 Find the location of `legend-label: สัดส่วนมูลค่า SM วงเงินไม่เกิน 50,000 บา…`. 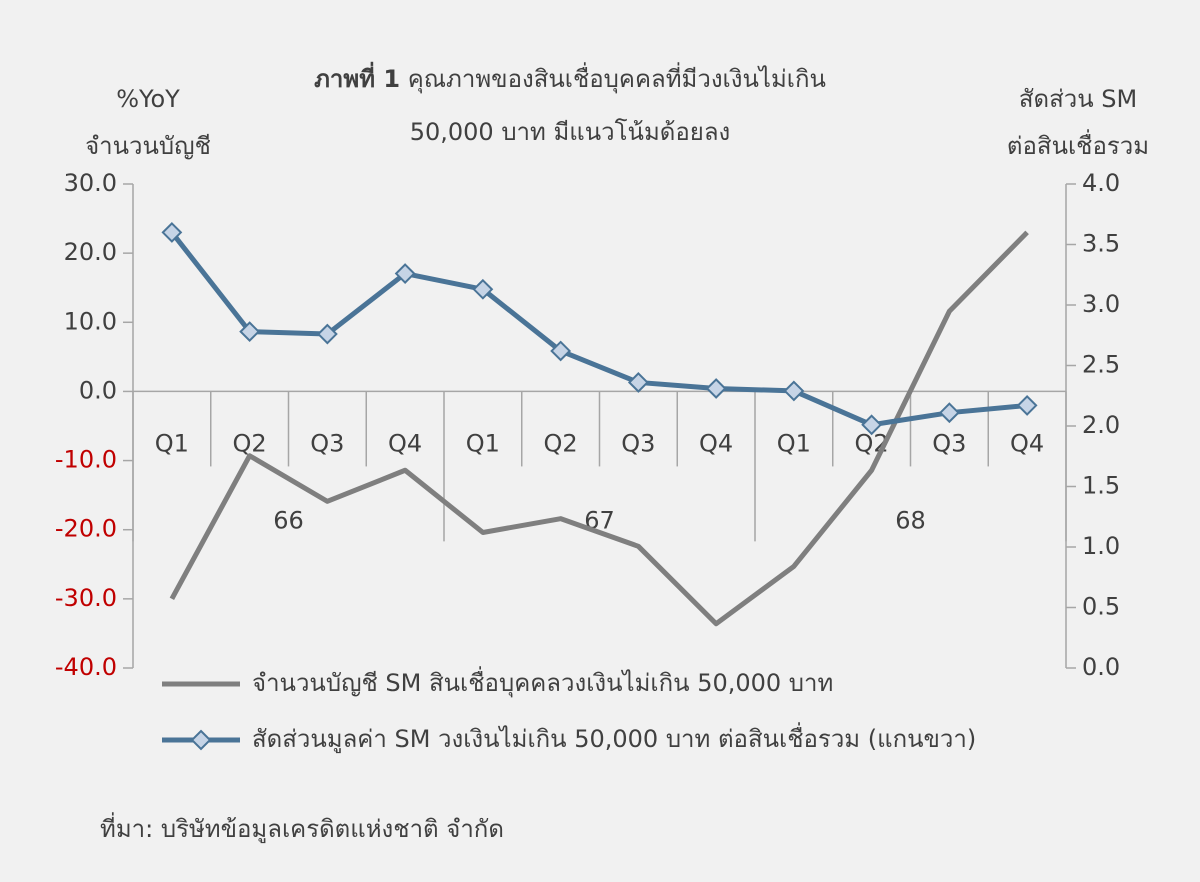

legend-label: สัดส่วนมูลค่า SM วงเงินไม่เกิน 50,000 บา… is located at coordinates (614, 738).